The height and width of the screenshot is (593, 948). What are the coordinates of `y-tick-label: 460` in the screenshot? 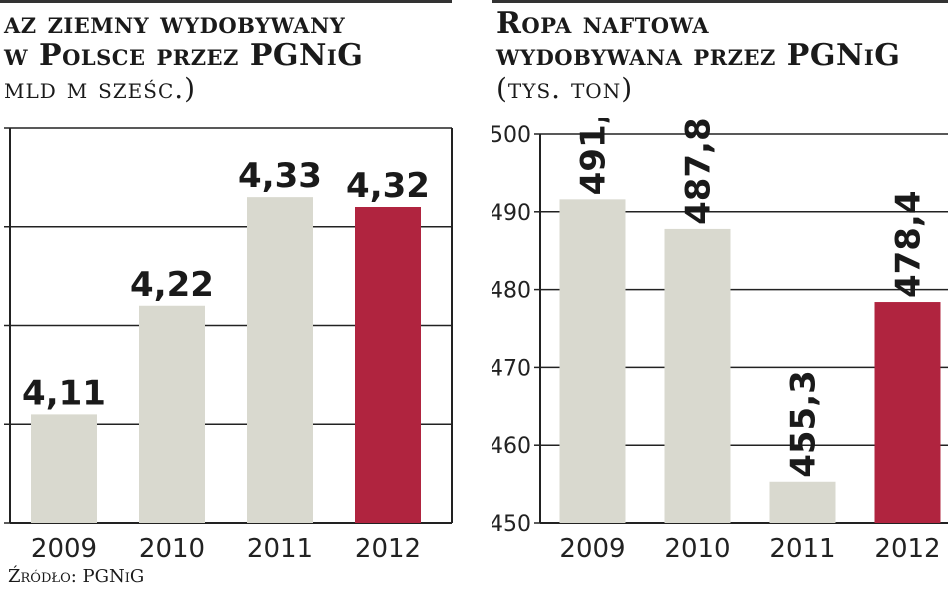 It's located at (511, 446).